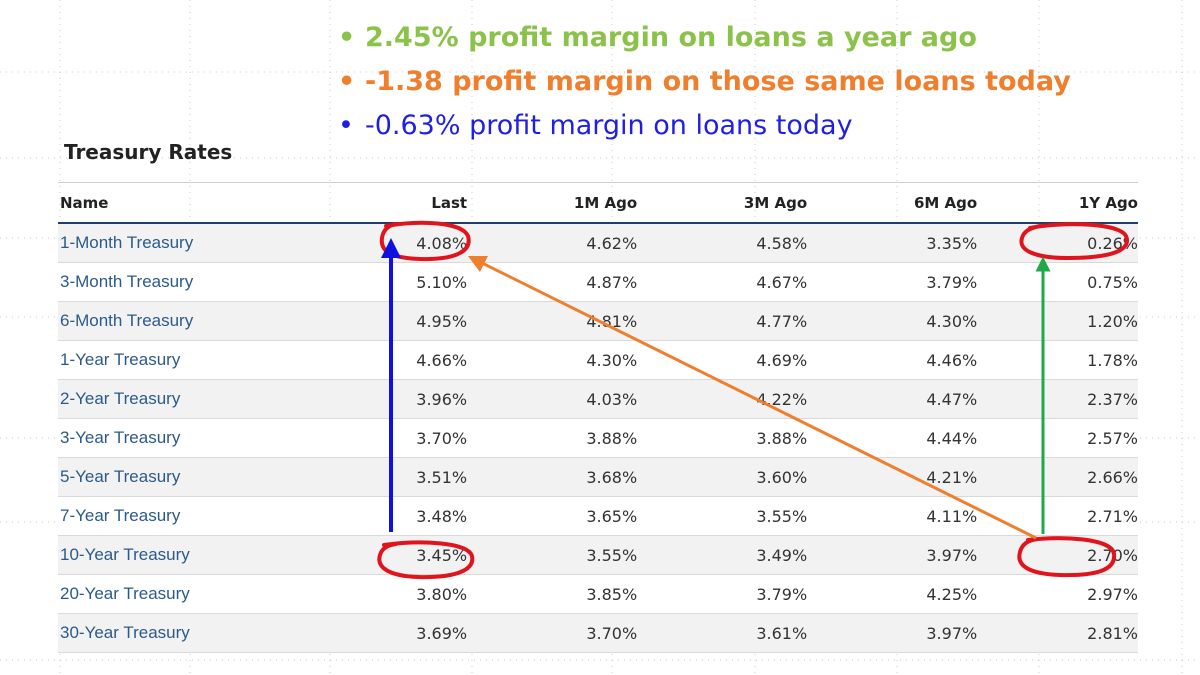  What do you see at coordinates (192, 594) in the screenshot?
I see `treasury-name-link: 20-Year Treasury` at bounding box center [192, 594].